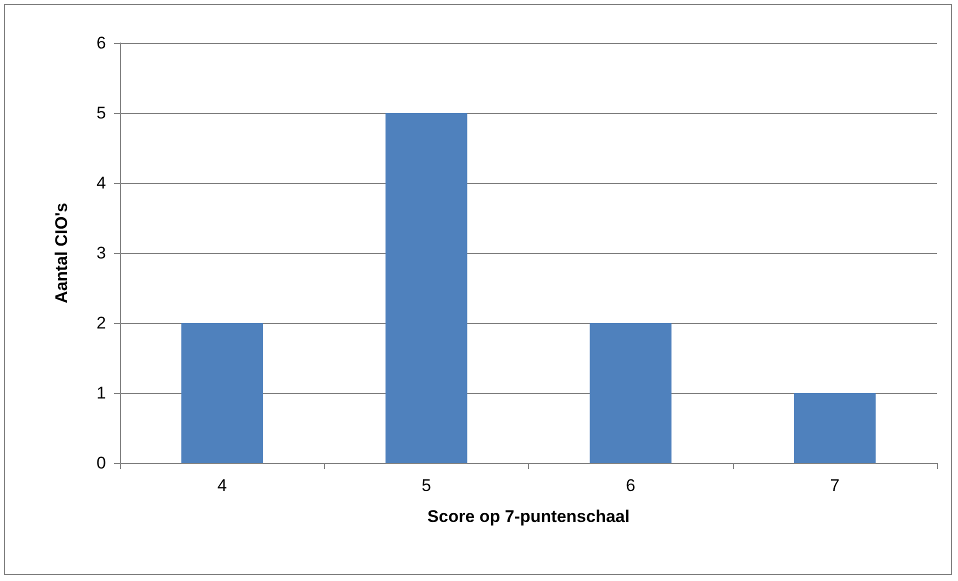 This screenshot has width=958, height=581. Describe the element at coordinates (835, 485) in the screenshot. I see `x-tick-label: 7` at that location.